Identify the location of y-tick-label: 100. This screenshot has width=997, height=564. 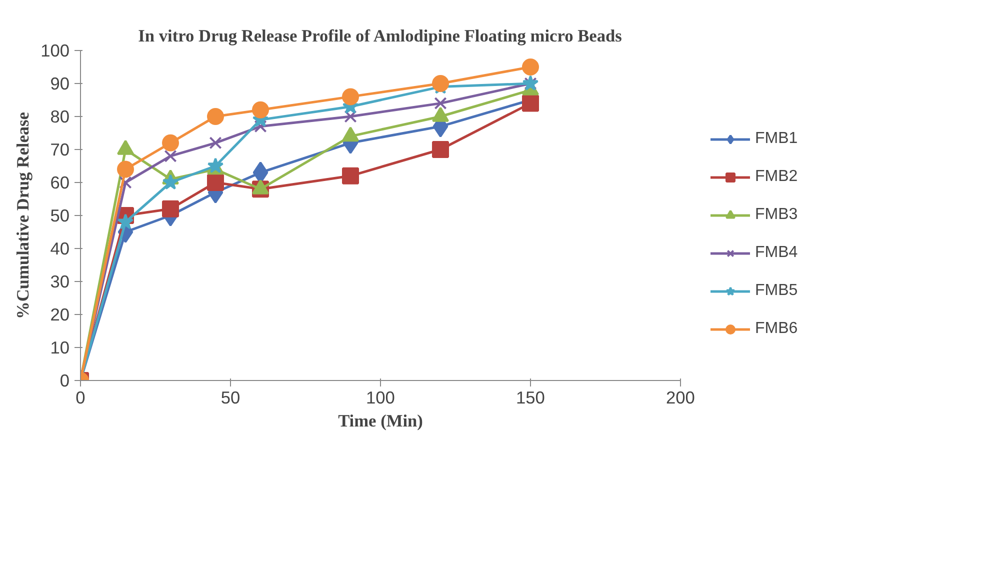
(55, 50).